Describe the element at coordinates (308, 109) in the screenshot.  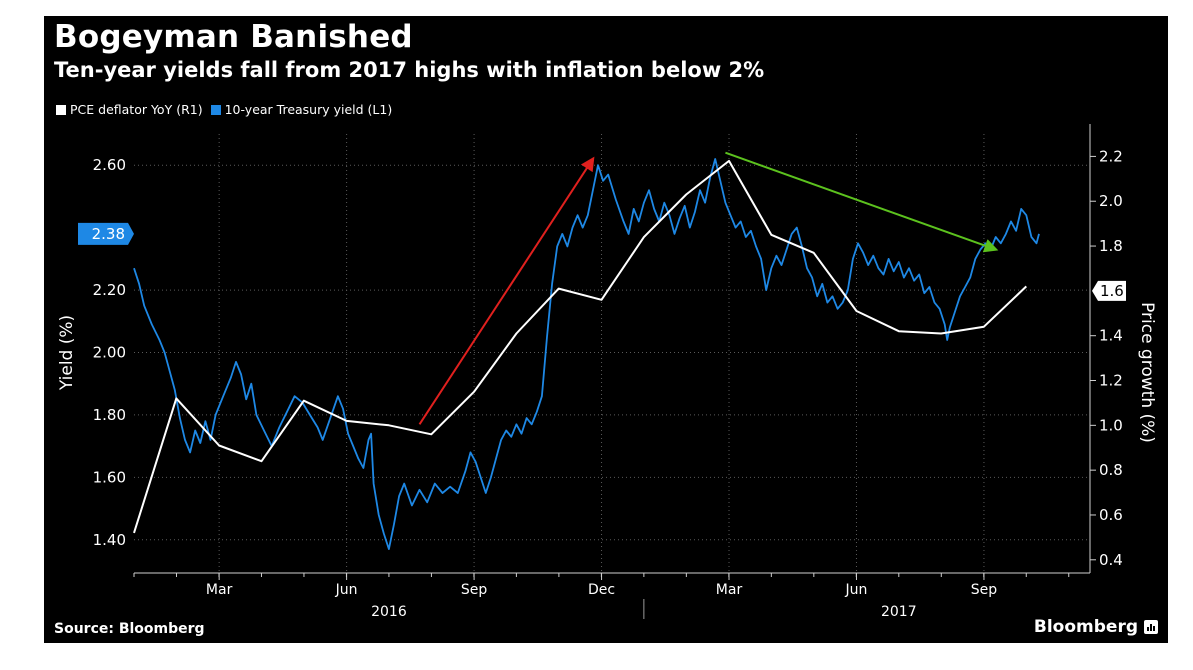
I see `legend-label-yield: 10-year Treasury yield (L1)` at that location.